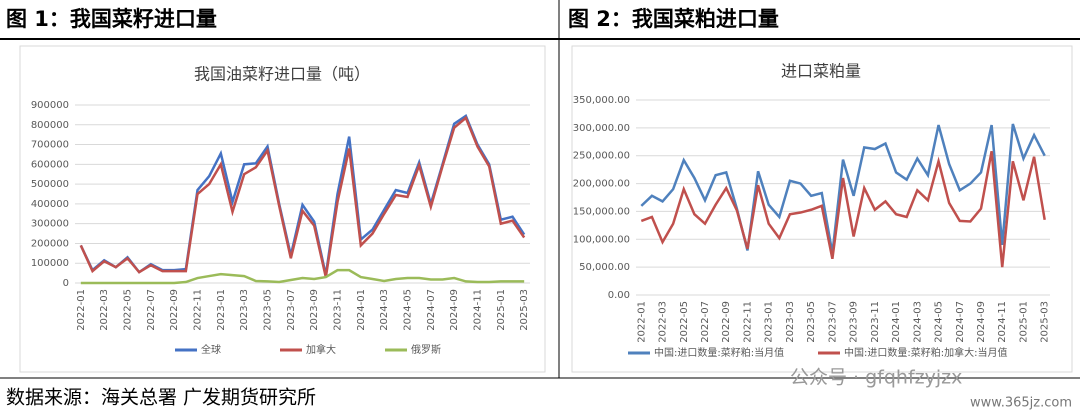  I want to click on y-tick-label: 400000, so click(50, 204).